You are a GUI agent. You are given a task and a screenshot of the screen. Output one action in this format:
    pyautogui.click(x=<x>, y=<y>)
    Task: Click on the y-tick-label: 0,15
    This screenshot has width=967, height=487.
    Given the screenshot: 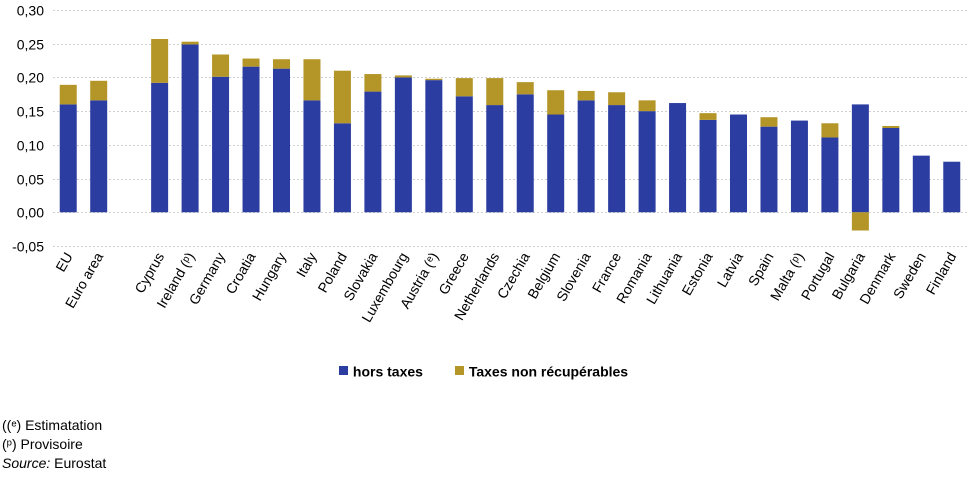 What is the action you would take?
    pyautogui.click(x=30, y=112)
    